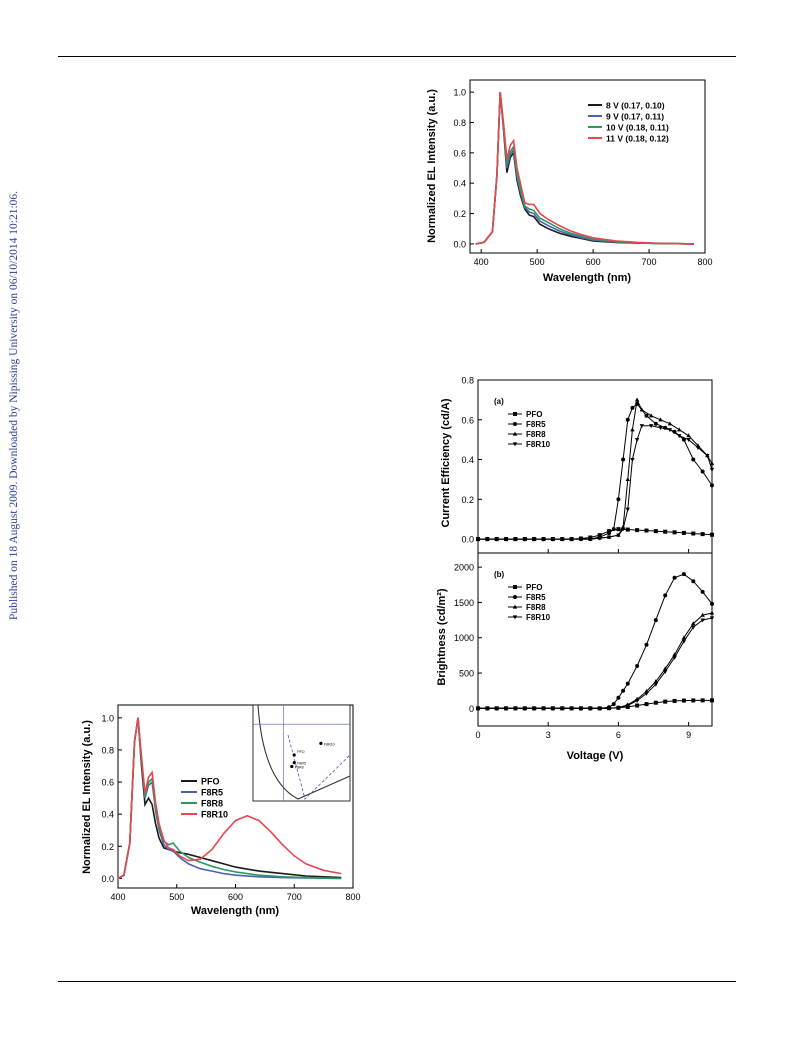  I want to click on y-tick-label: 0, so click(471, 709).